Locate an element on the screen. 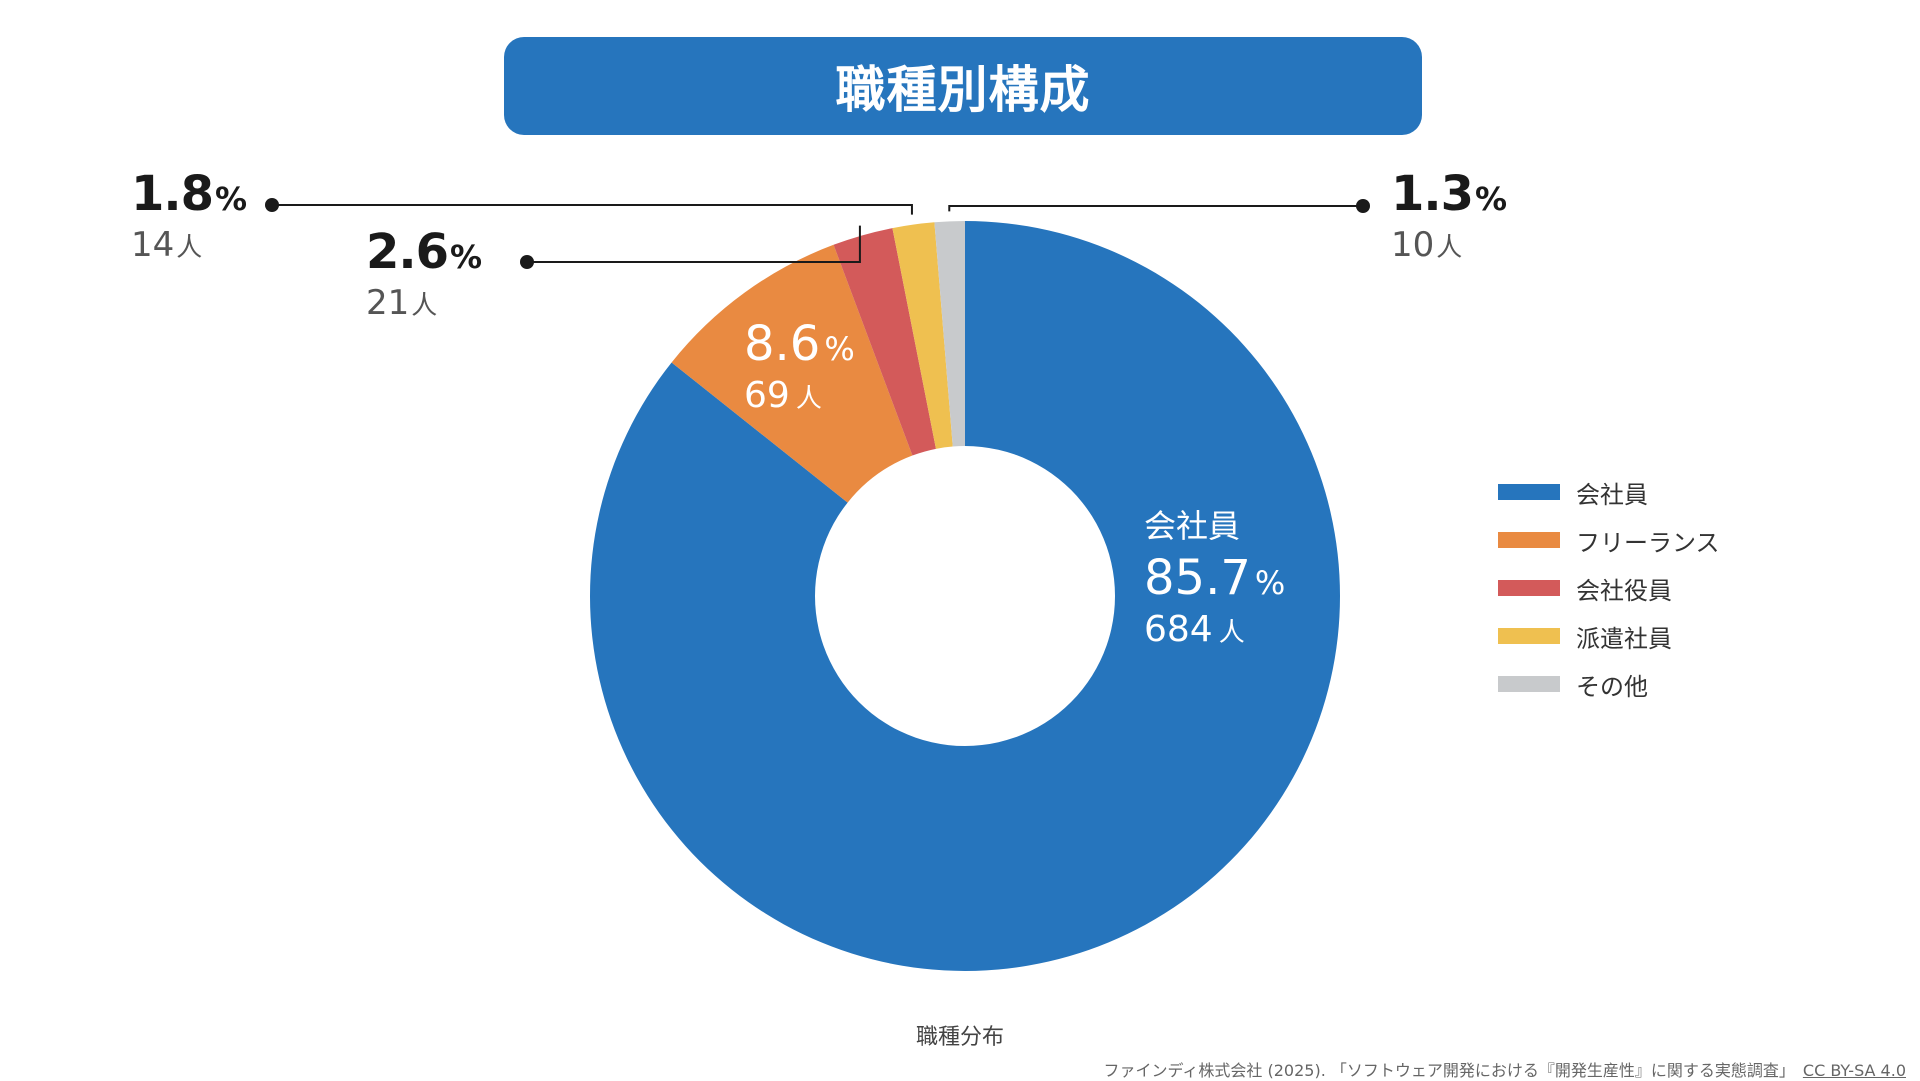  legend: 会社員 フリーランス 会社役員 派遣社員 その他 is located at coordinates (1609, 588).